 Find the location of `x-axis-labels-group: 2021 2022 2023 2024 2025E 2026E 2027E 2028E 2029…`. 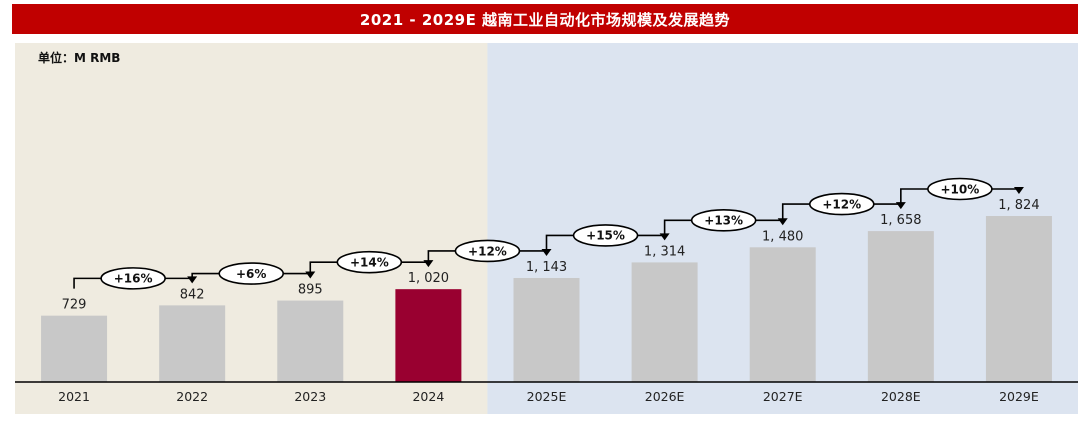

x-axis-labels-group: 2021 2022 2023 2024 2025E 2026E 2027E 2028E 2029… is located at coordinates (548, 396).